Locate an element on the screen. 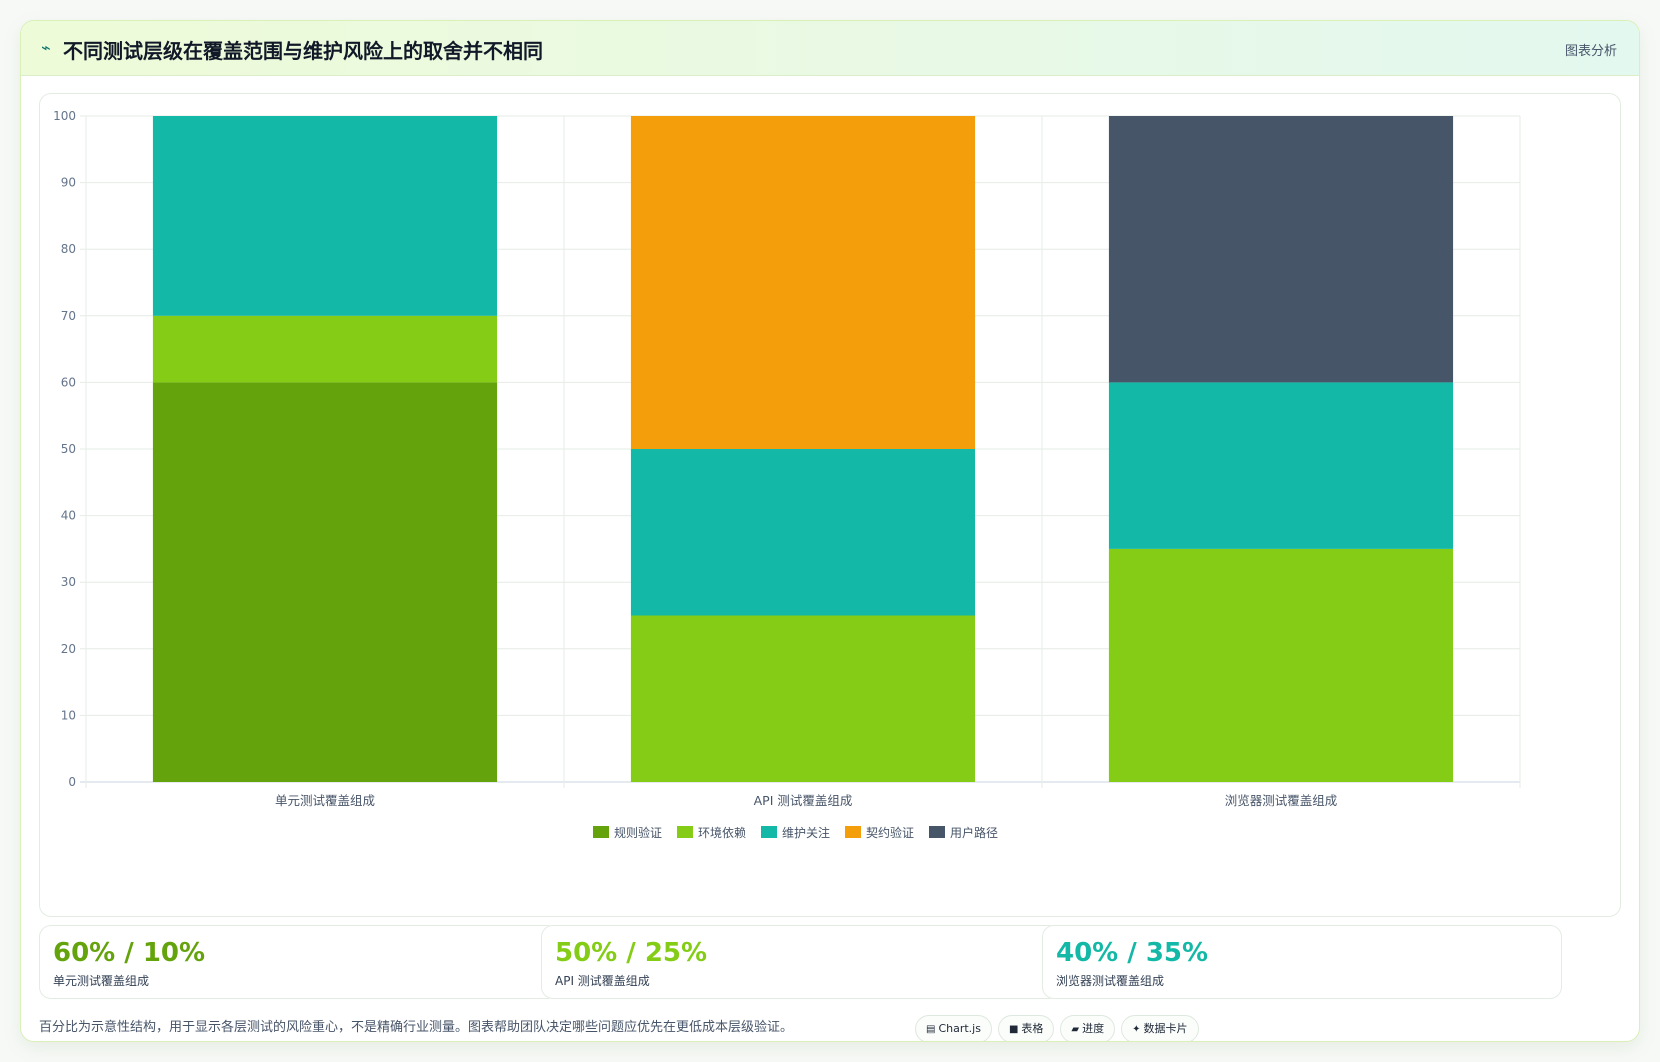 The width and height of the screenshot is (1660, 1062). chart-title: 不同测试层级在覆盖范围与维护风险上的取舍并不相同 is located at coordinates (303, 51).